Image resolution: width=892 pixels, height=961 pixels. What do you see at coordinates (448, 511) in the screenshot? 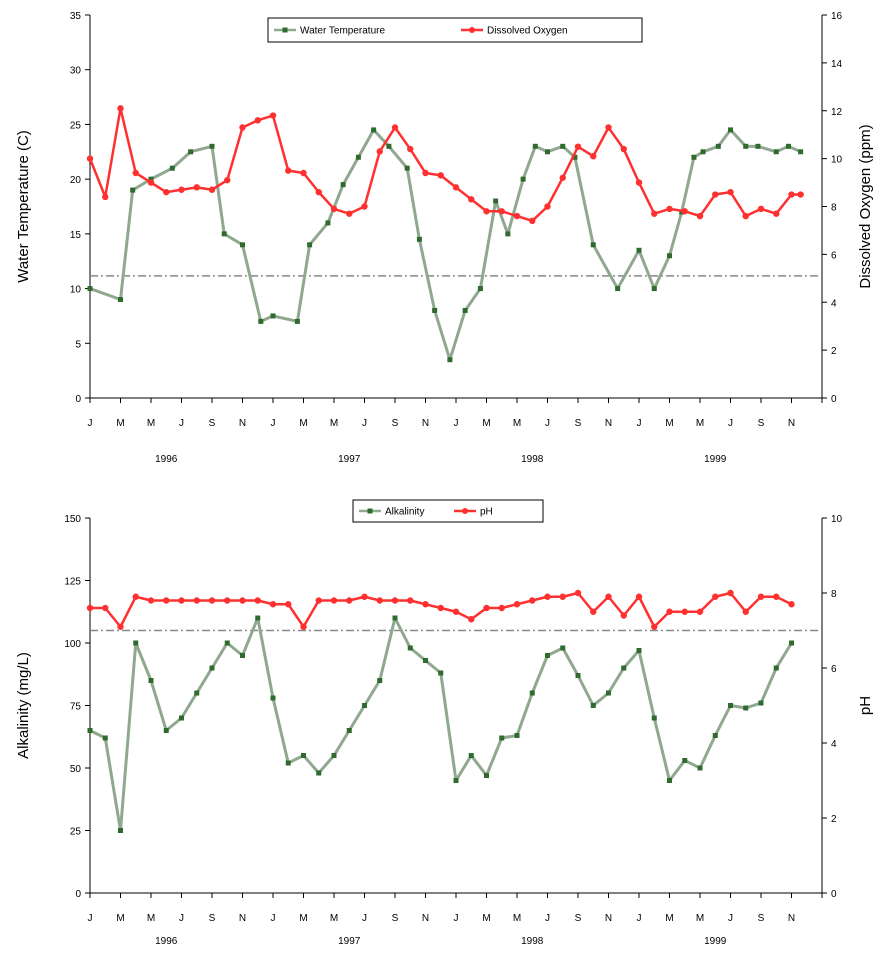
I see `legend-box` at bounding box center [448, 511].